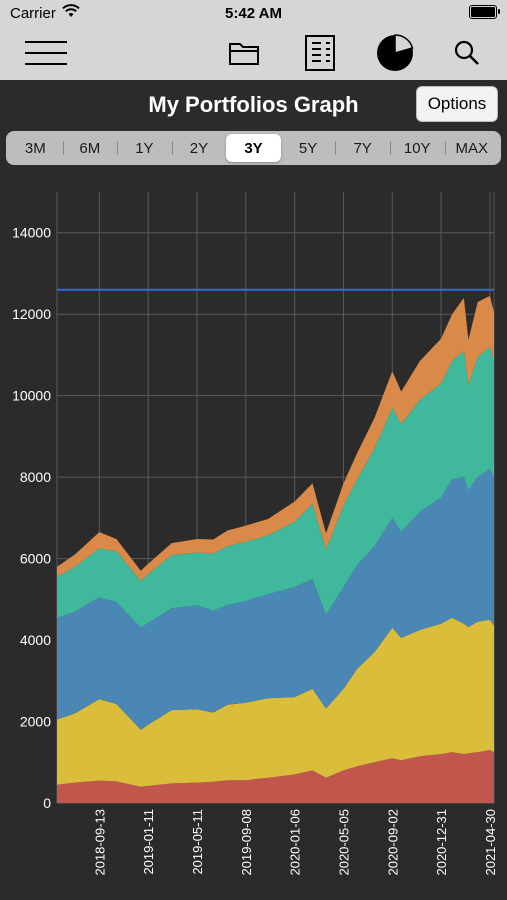  What do you see at coordinates (99, 842) in the screenshot?
I see `x-tick-label: 2018-09-13` at bounding box center [99, 842].